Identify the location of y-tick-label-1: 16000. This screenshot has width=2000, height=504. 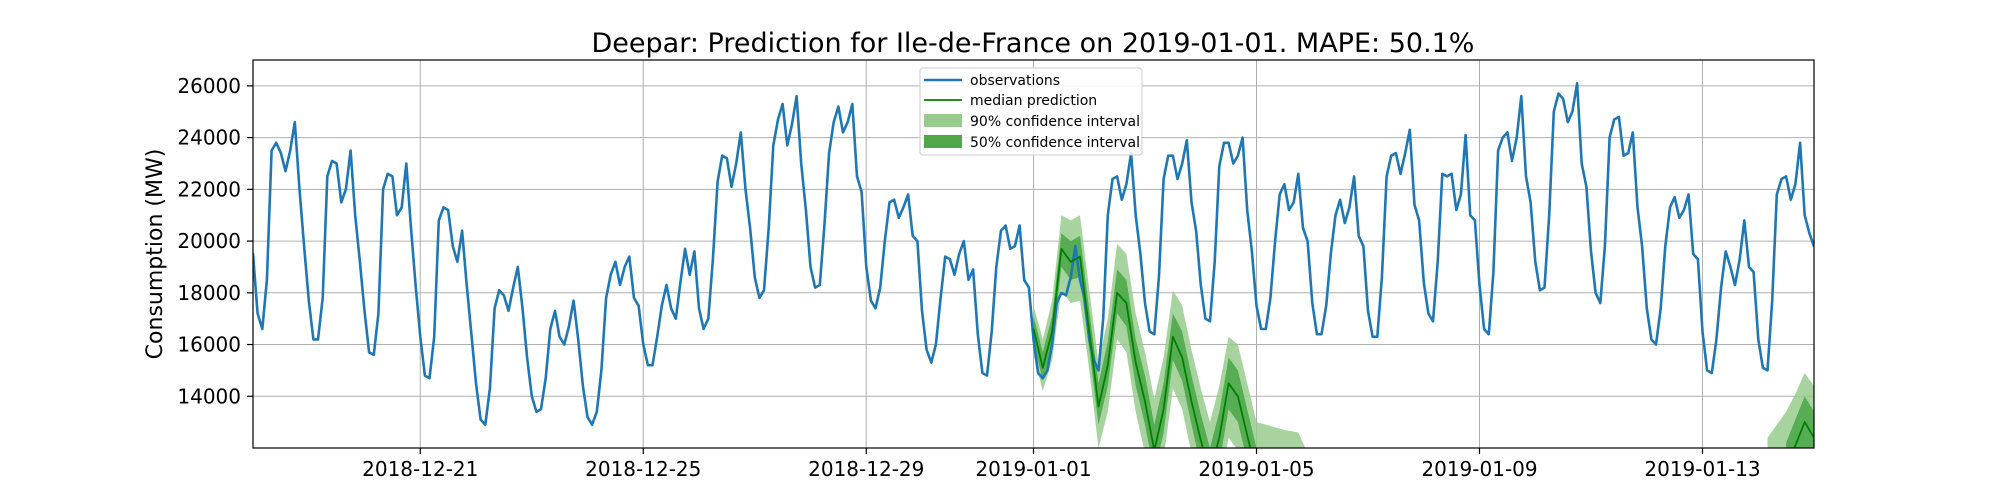
(209, 345).